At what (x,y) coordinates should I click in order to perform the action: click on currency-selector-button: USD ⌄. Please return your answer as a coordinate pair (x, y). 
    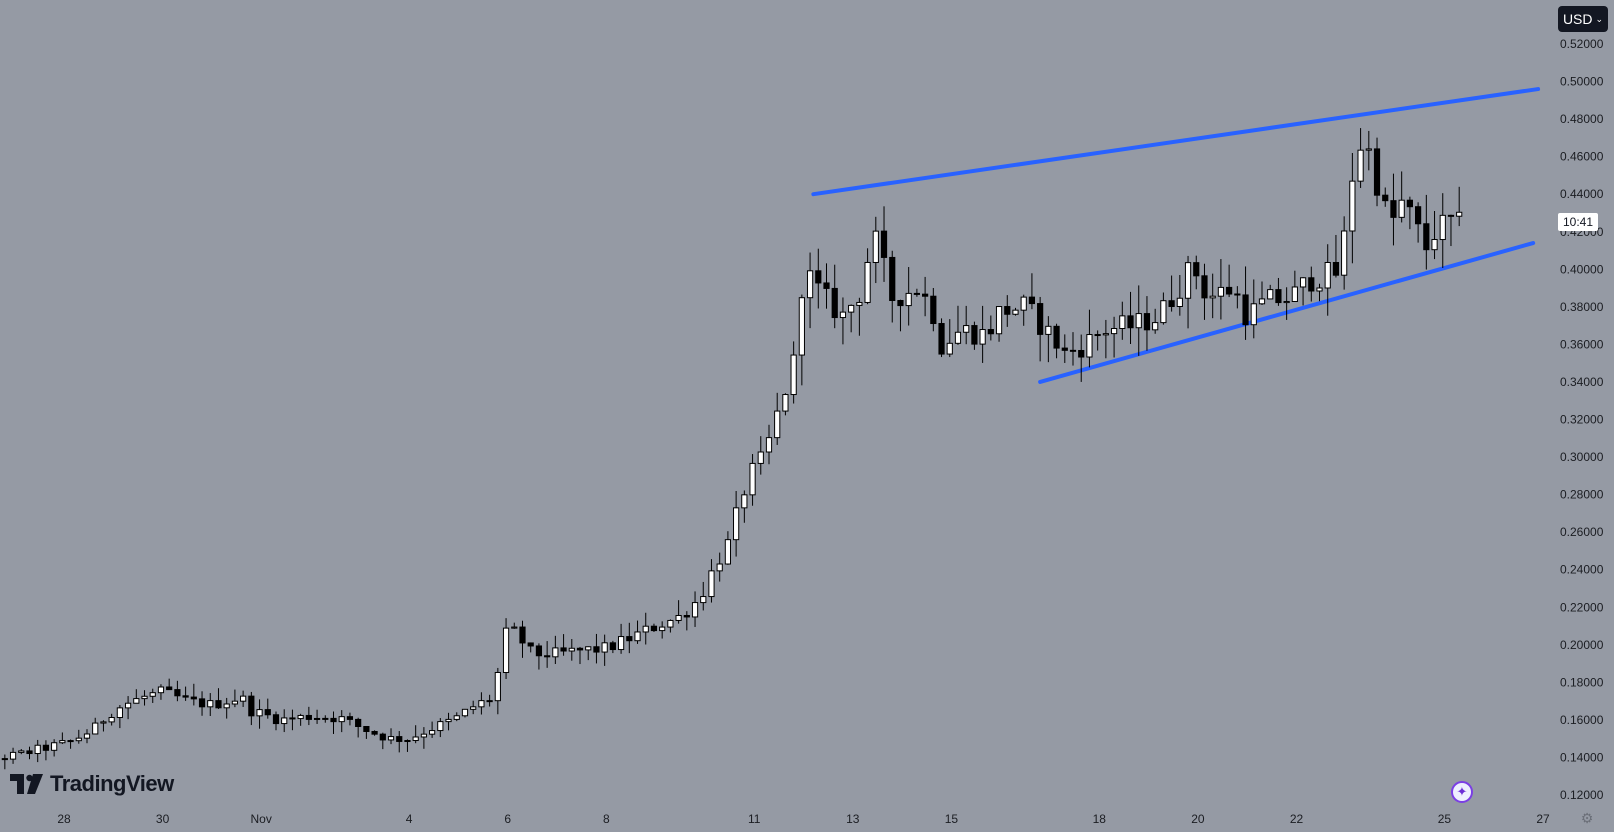
    Looking at the image, I should click on (1583, 19).